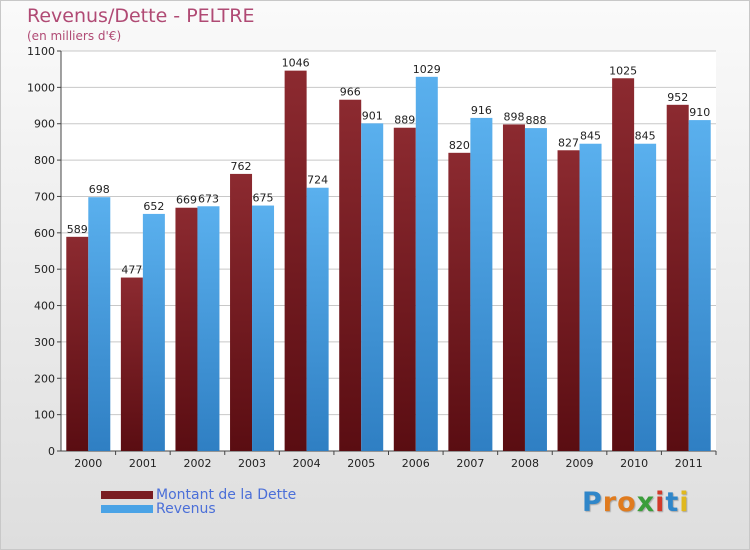 Image resolution: width=750 pixels, height=550 pixels. I want to click on data-label-dette: 762, so click(241, 166).